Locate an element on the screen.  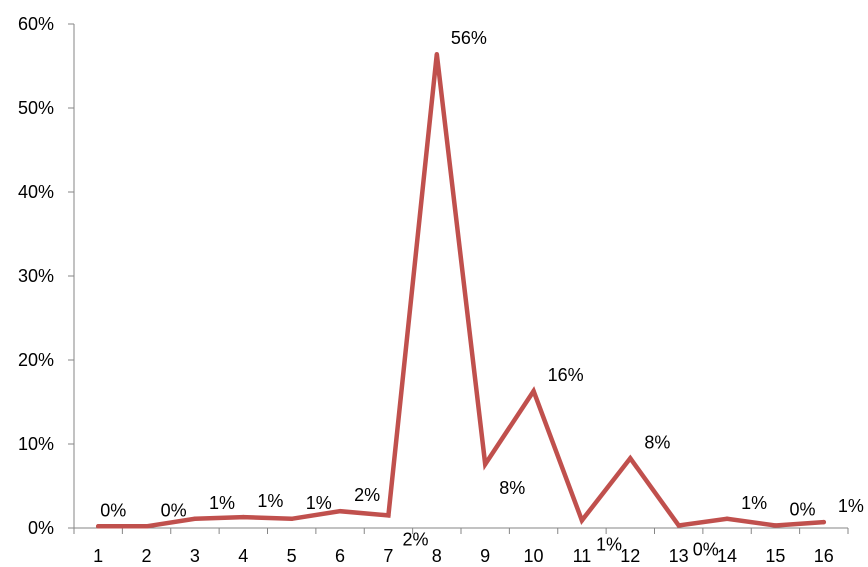
x-tick-label: 2 is located at coordinates (147, 556).